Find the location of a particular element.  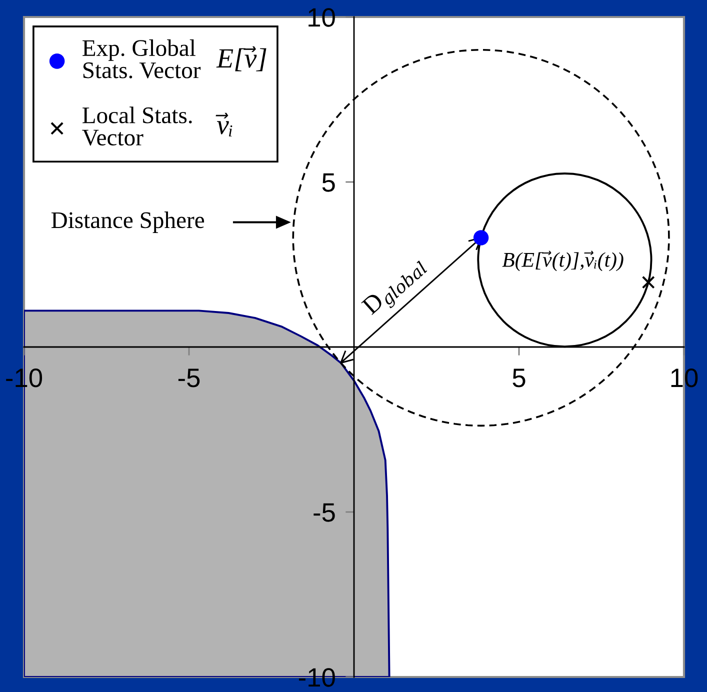

annotation: v⃗ᵢ is located at coordinates (224, 124).